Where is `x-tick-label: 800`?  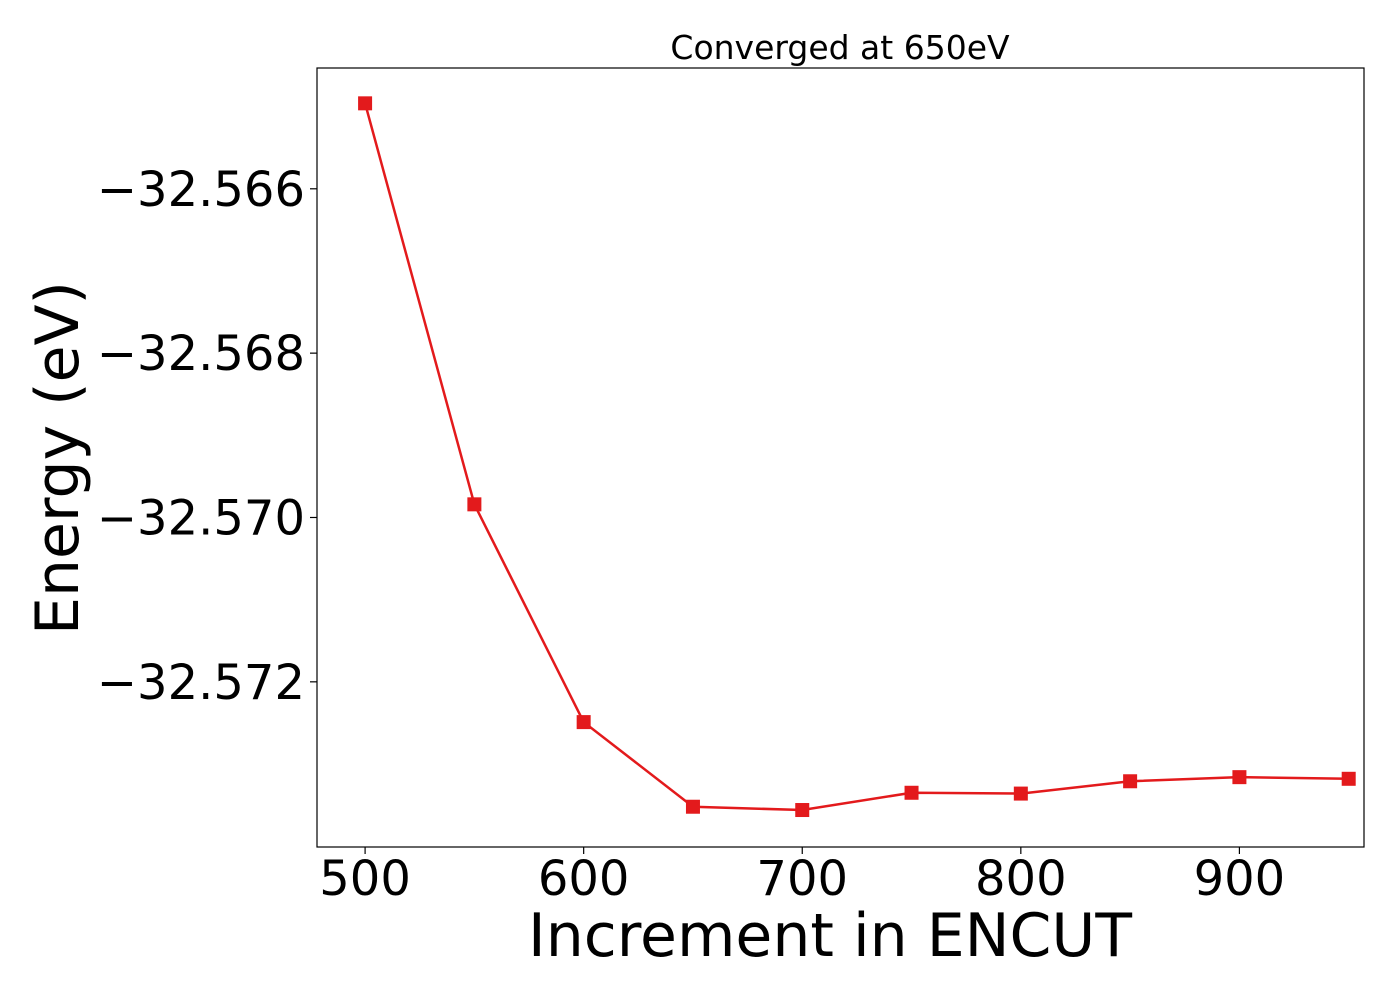
x-tick-label: 800 is located at coordinates (1021, 879).